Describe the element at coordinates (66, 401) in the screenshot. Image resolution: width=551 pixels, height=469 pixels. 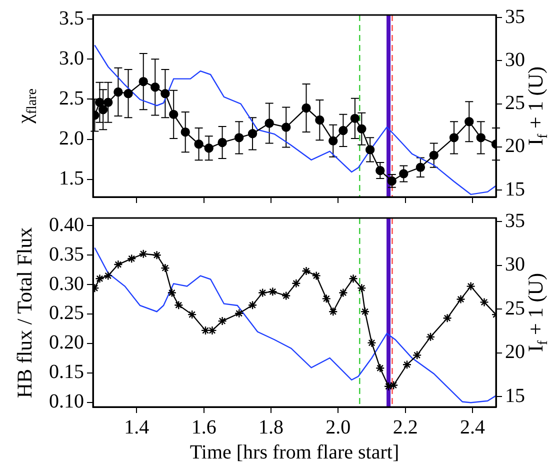
I see `y-tick-label: 0.10` at that location.